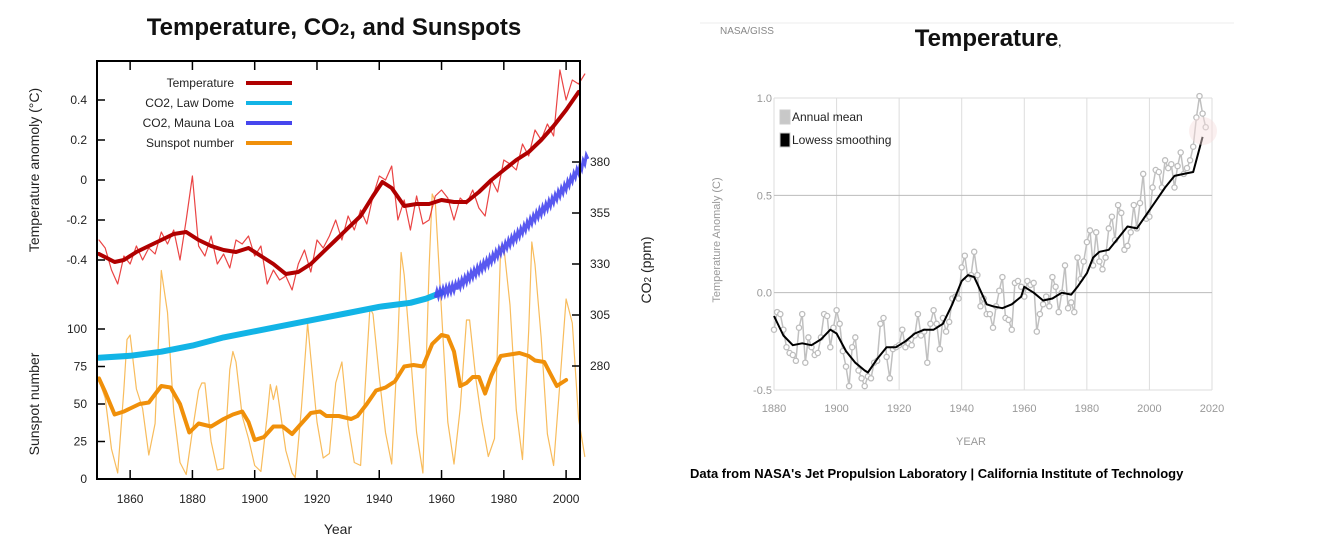 The image size is (1332, 539). I want to click on legend-label: Annual mean, so click(827, 117).